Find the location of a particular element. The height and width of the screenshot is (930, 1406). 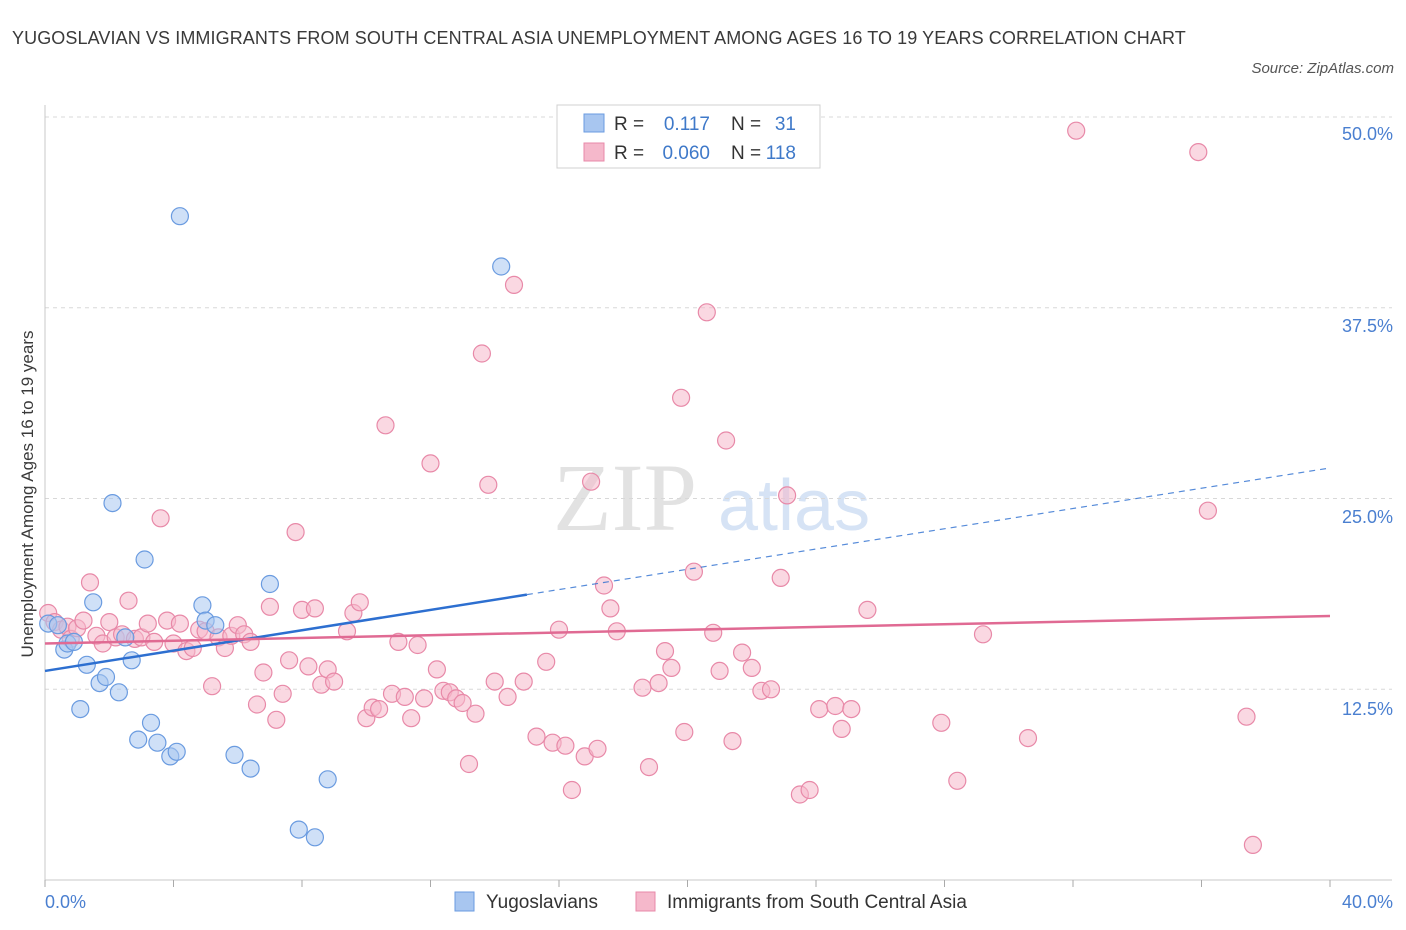

bottom-legend-swatch-yugoslavians is located at coordinates (464, 901).